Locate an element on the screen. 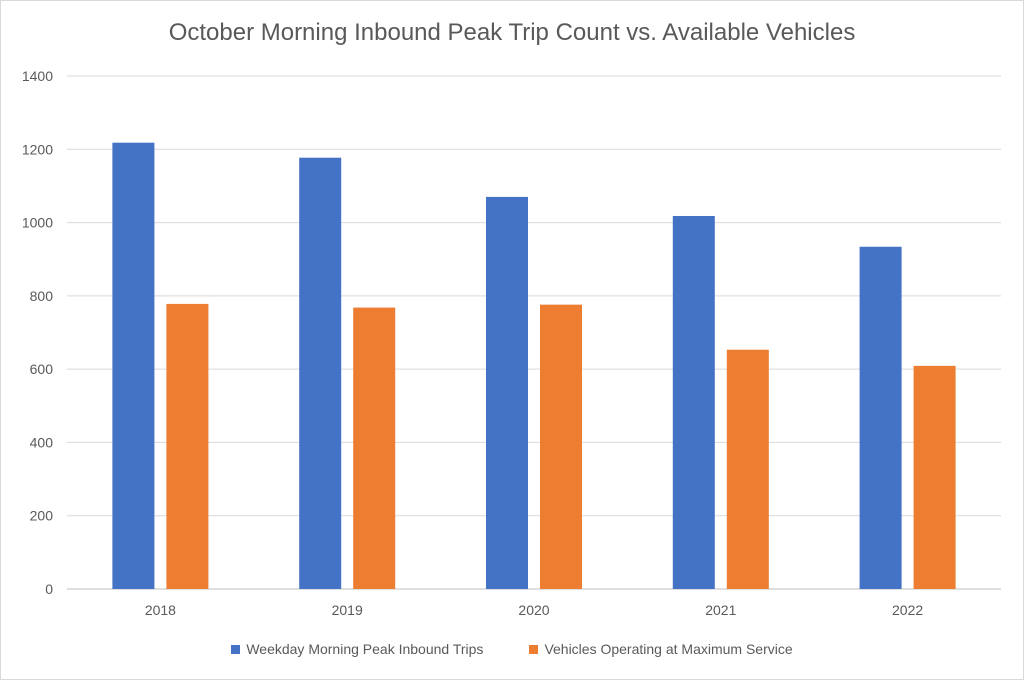 The image size is (1024, 680). bar-trips-2021 is located at coordinates (693, 402).